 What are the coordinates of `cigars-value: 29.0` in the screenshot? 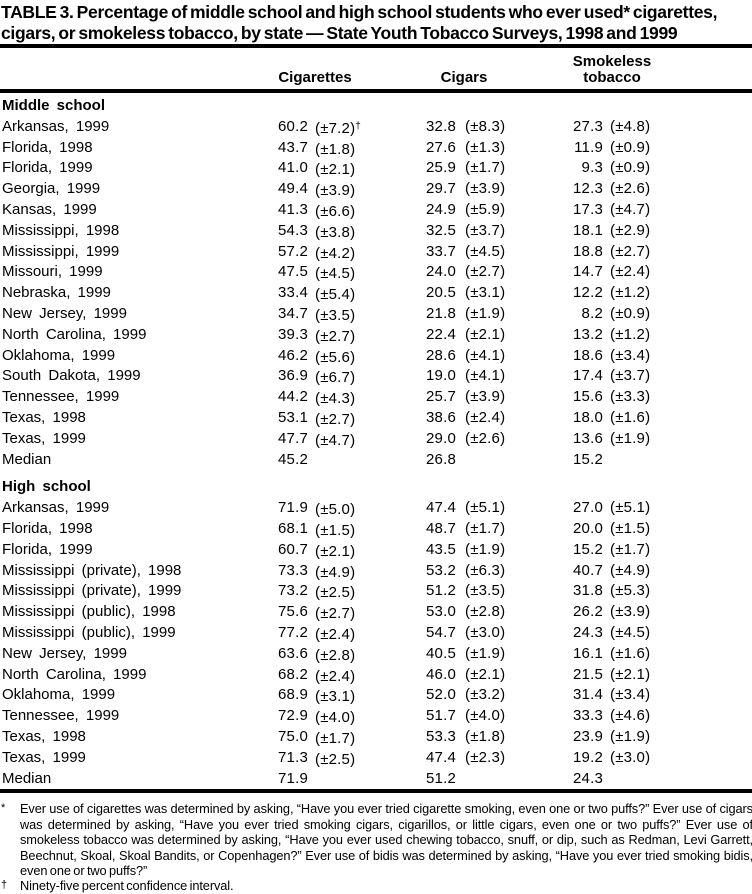 It's located at (441, 438).